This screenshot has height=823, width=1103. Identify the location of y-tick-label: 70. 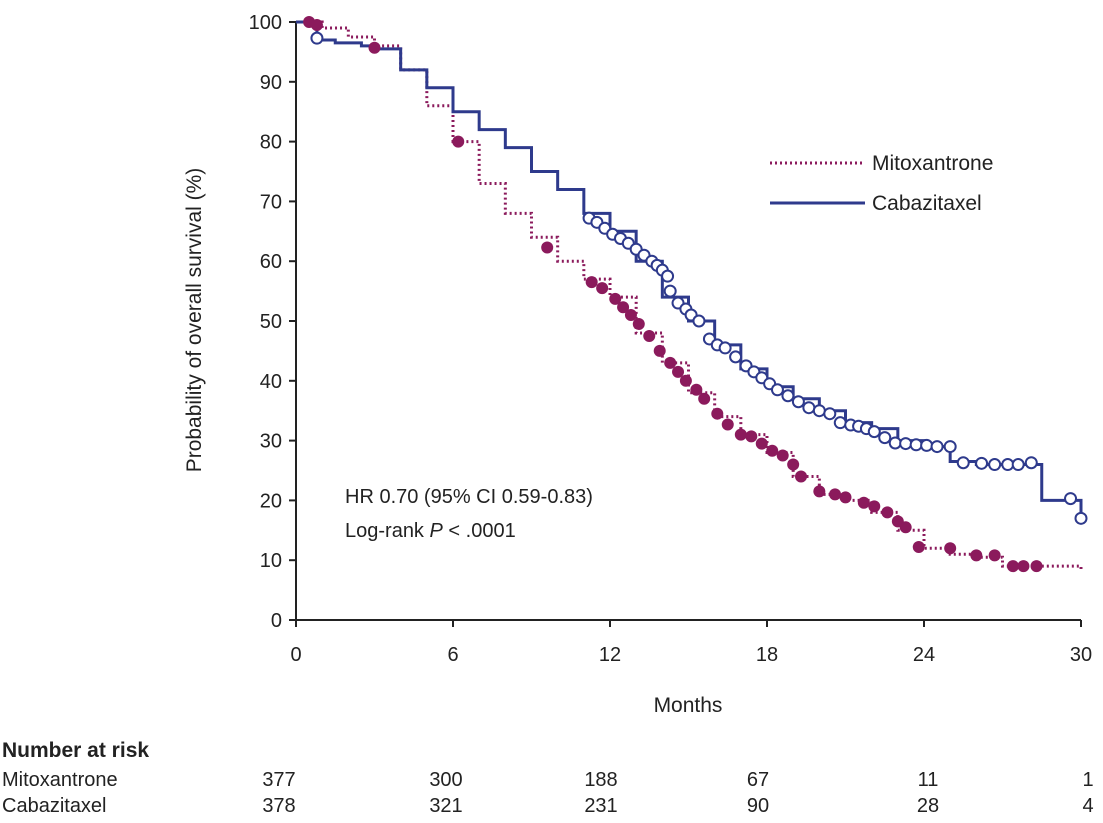
(271, 202).